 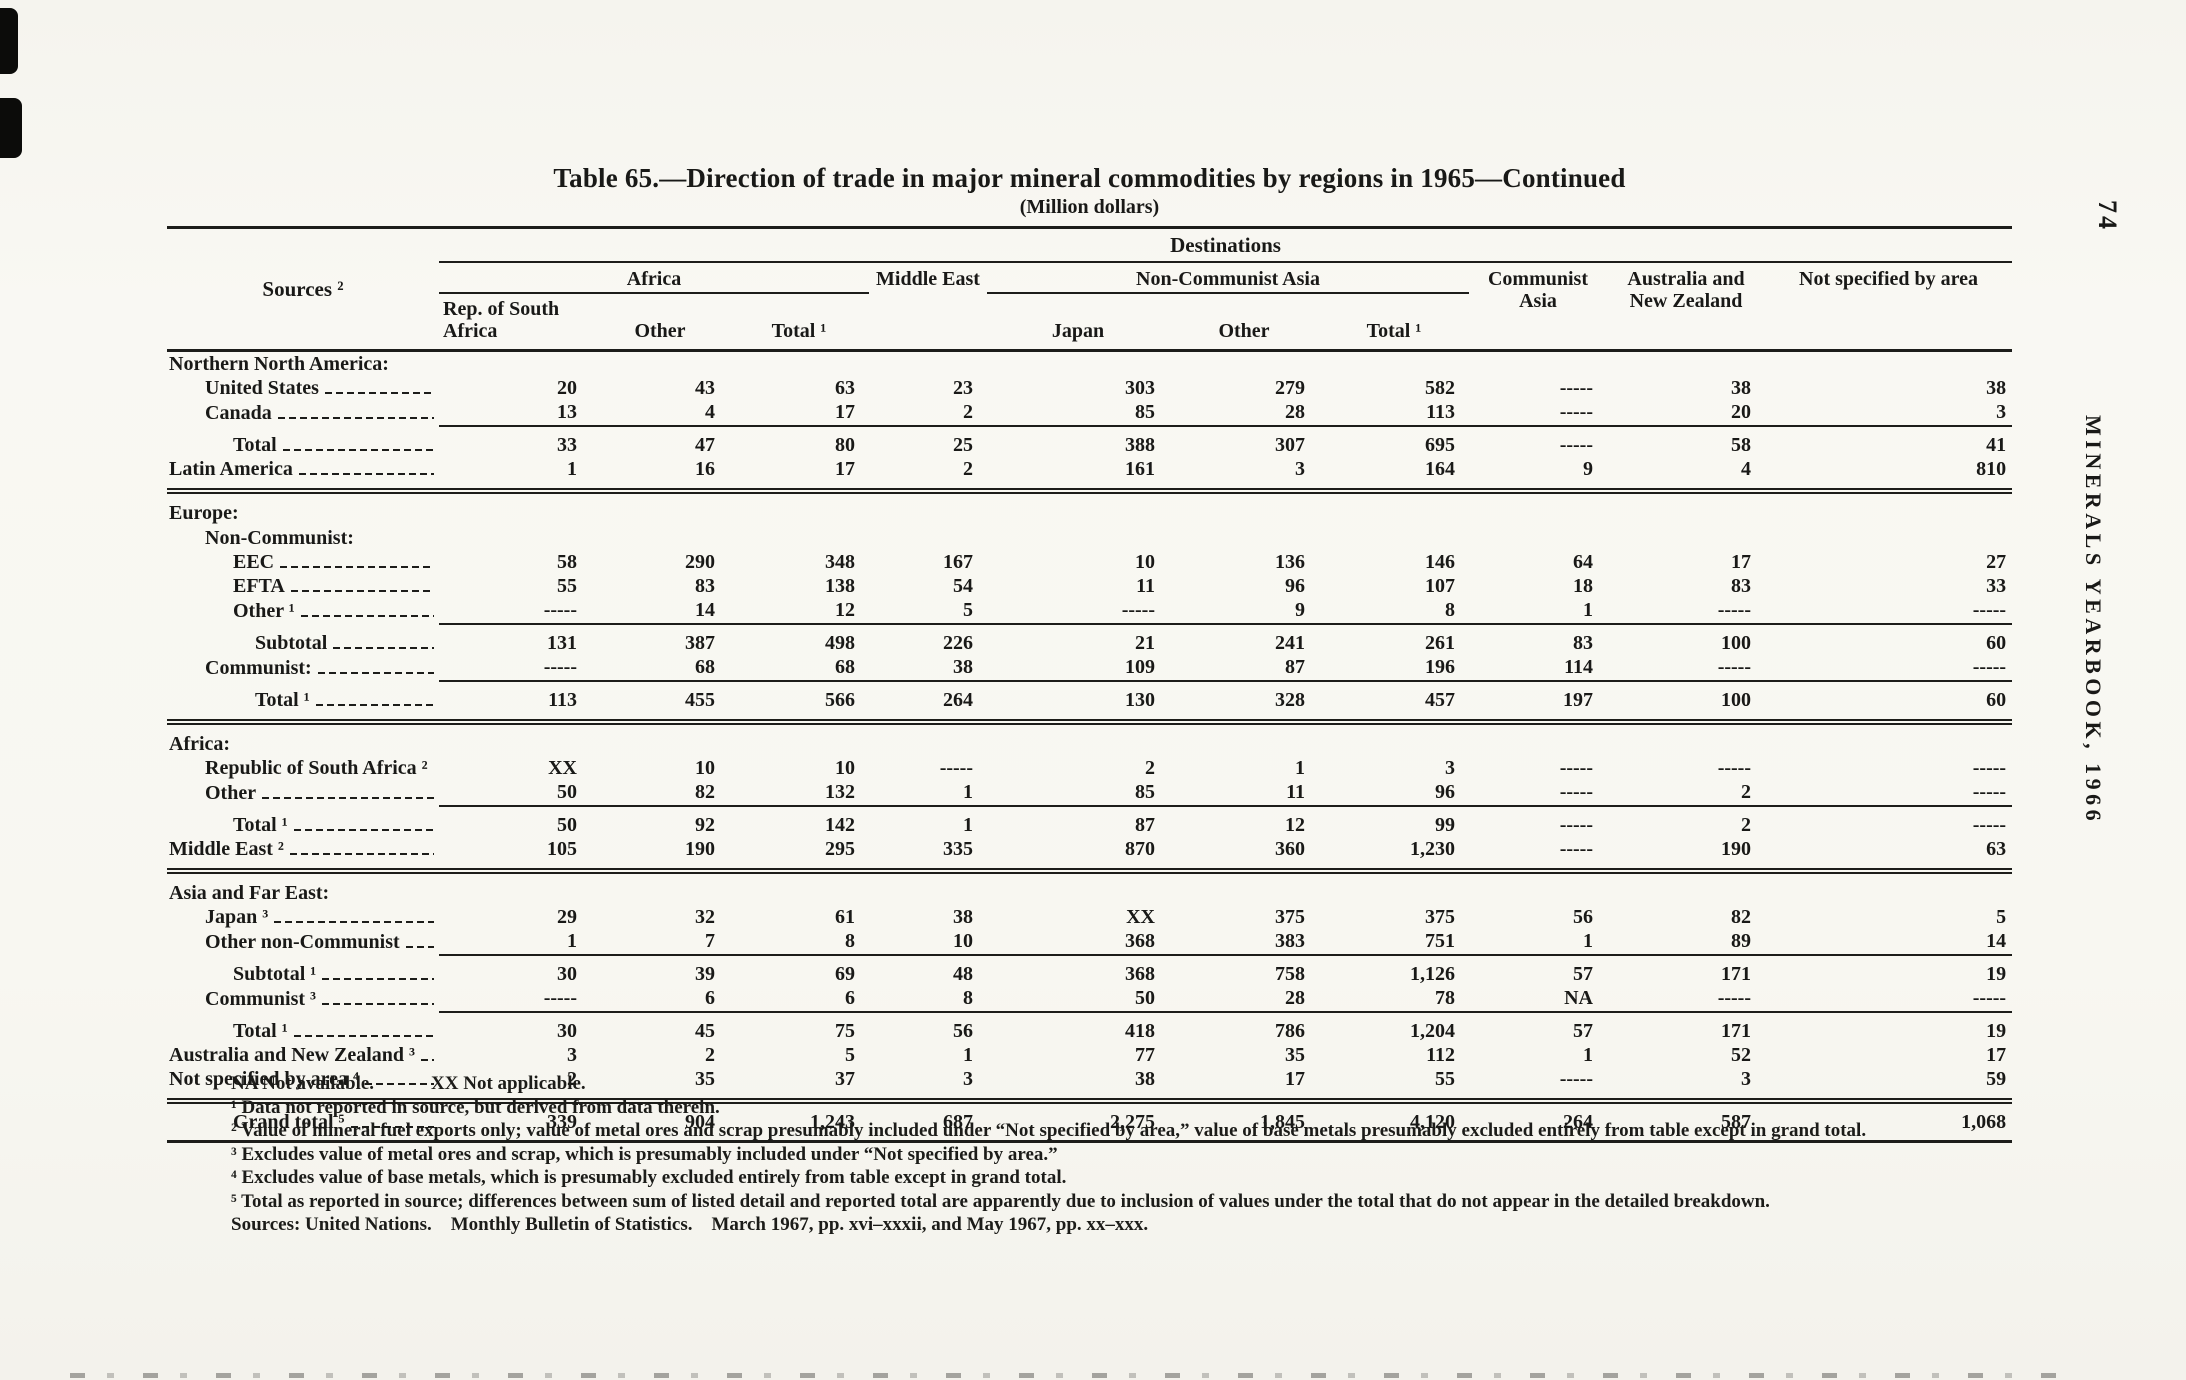 I want to click on row-label-text: Middle East ², so click(x=226, y=849).